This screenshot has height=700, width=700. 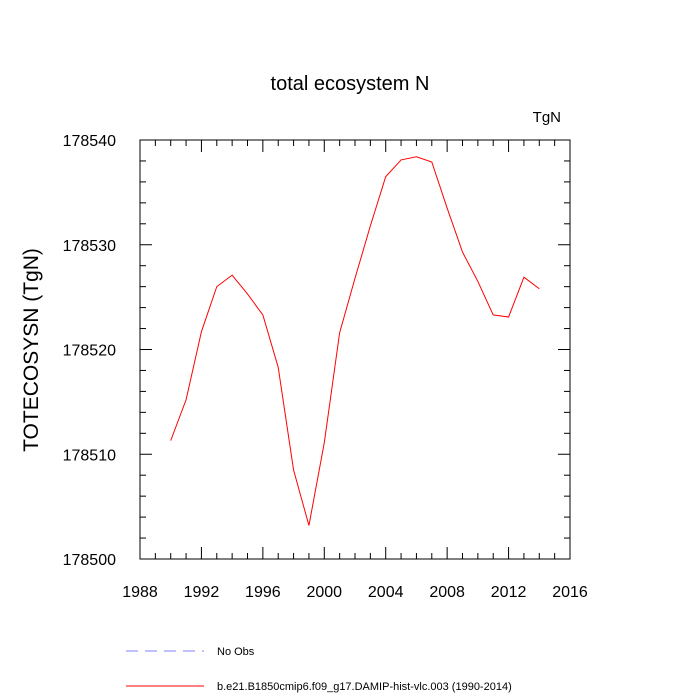 What do you see at coordinates (202, 592) in the screenshot?
I see `x-tick-label: 1992` at bounding box center [202, 592].